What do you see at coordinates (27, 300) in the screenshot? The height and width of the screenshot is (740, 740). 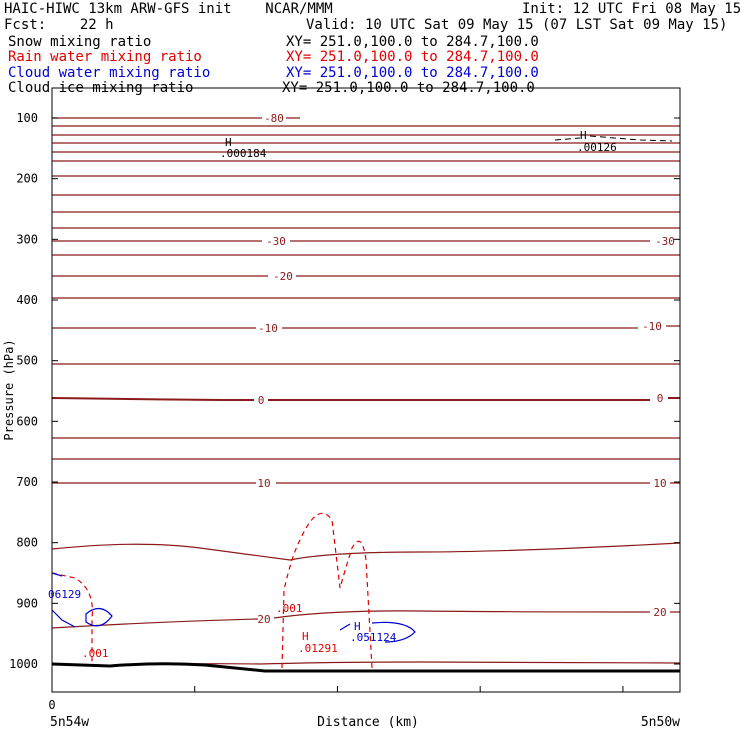 I see `y-tick-label: 400` at bounding box center [27, 300].